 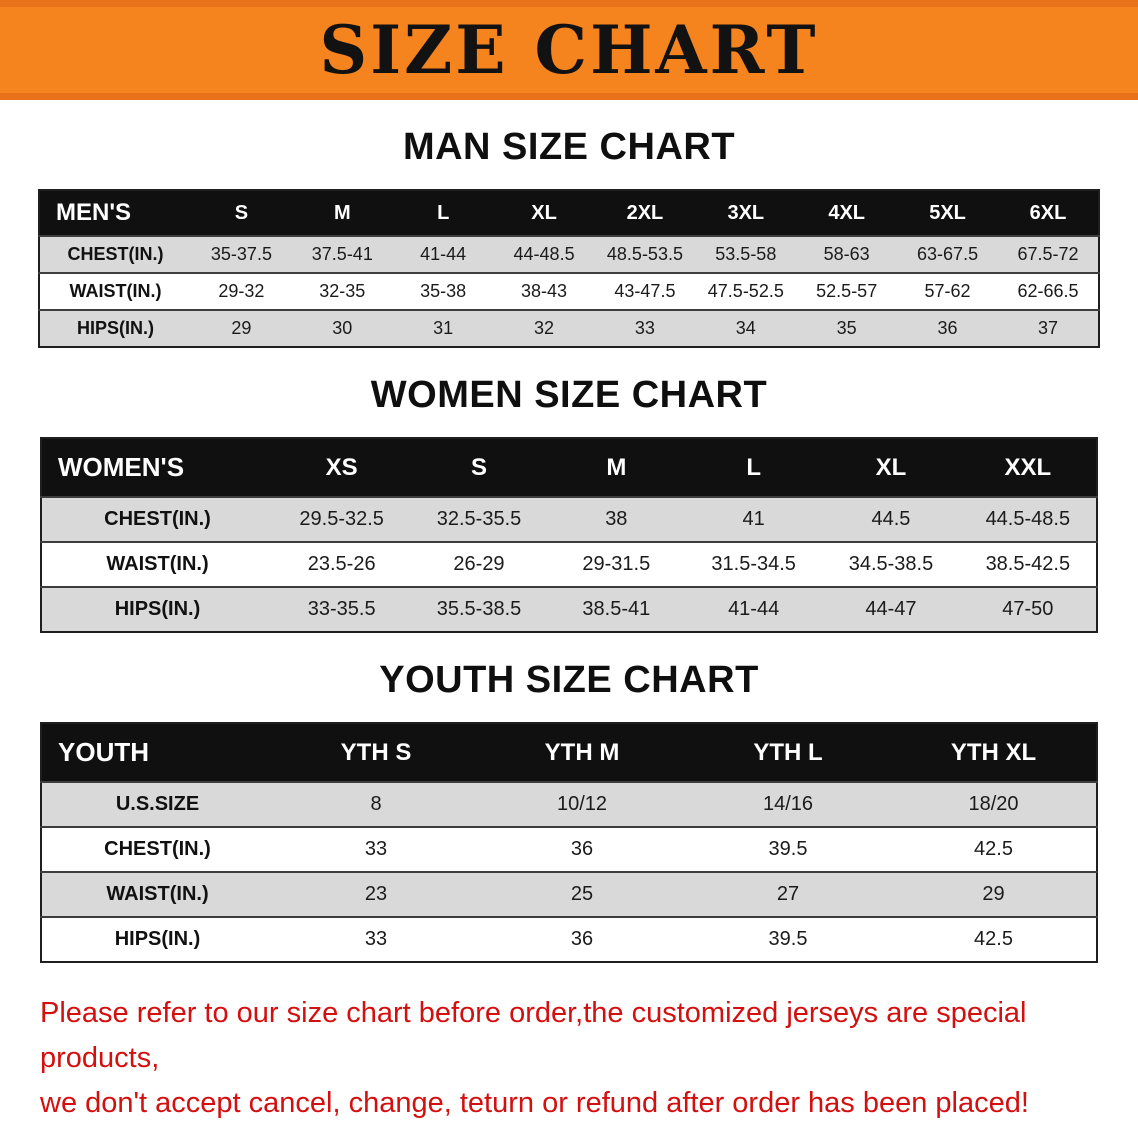 What do you see at coordinates (544, 291) in the screenshot?
I see `value-cell: 38-43` at bounding box center [544, 291].